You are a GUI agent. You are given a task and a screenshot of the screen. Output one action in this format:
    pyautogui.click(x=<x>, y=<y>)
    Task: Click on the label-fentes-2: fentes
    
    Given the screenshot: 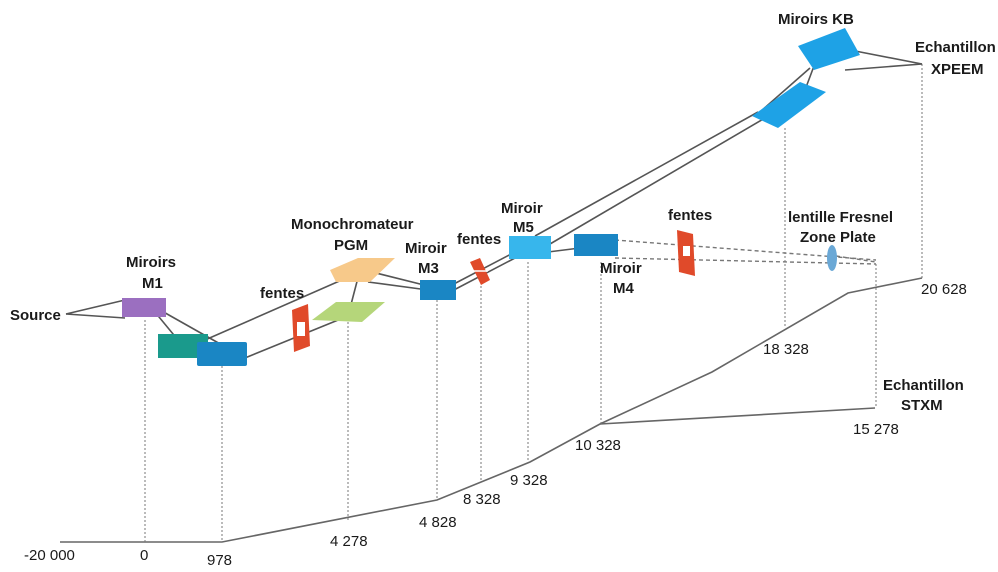 What is the action you would take?
    pyautogui.click(x=479, y=239)
    